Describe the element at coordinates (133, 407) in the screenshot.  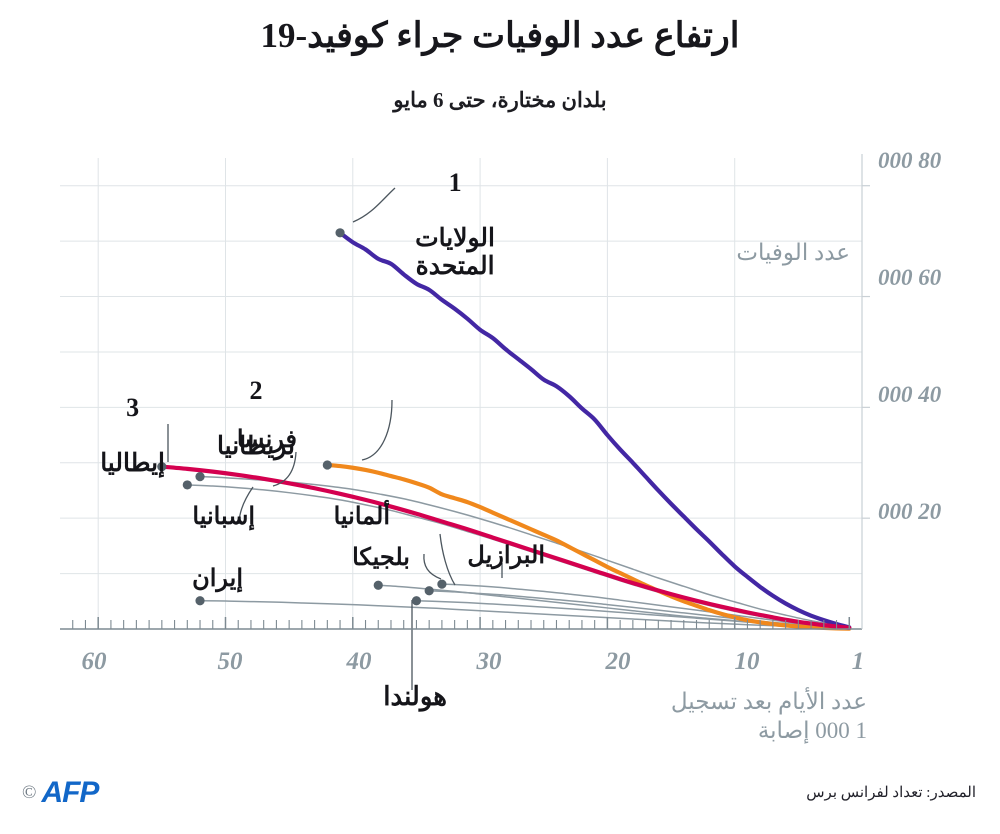
I see `annotation-italy-rank: 3` at that location.